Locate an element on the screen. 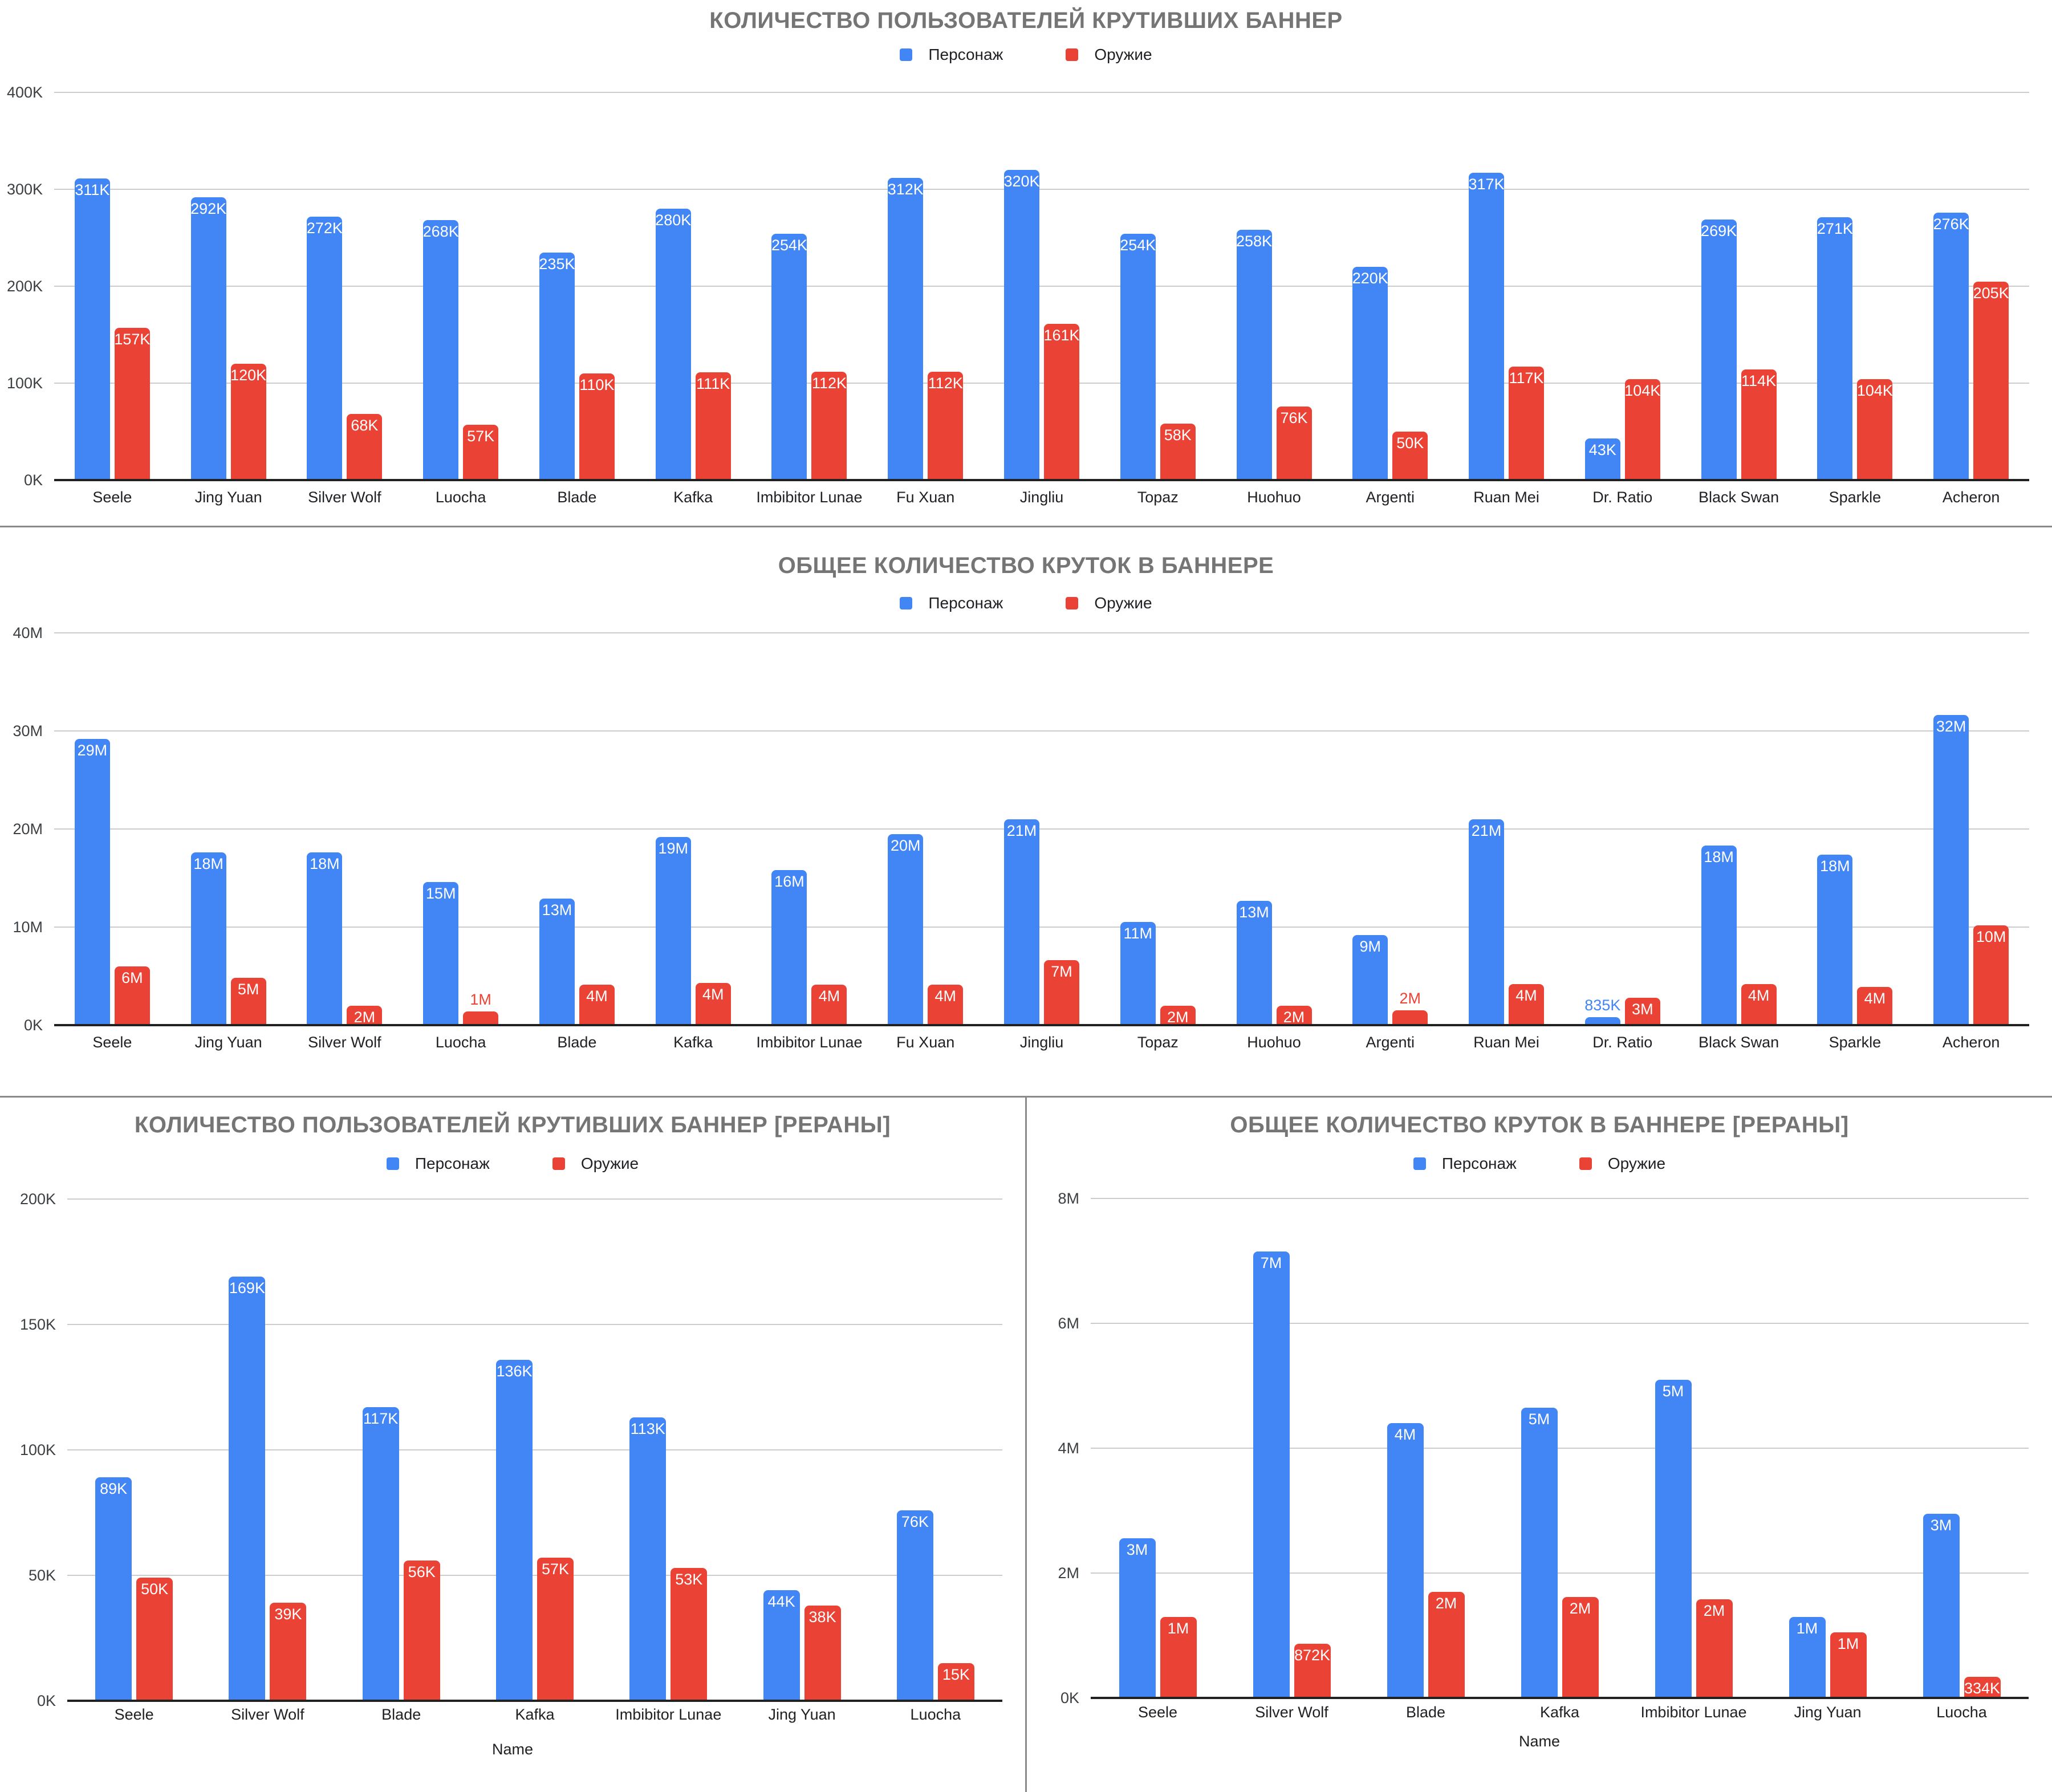 The image size is (2052, 1792). bar-character-black-swan is located at coordinates (1719, 349).